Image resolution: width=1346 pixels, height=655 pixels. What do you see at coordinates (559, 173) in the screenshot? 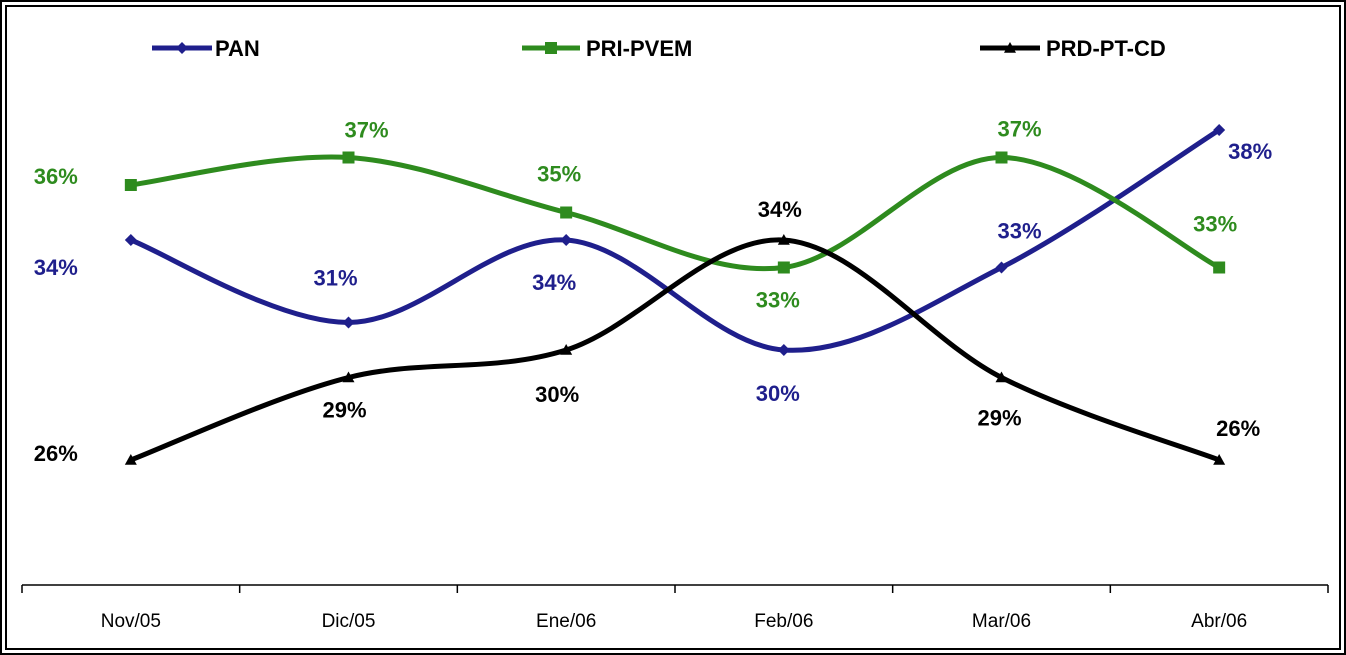
I see `data-label: 35%` at bounding box center [559, 173].